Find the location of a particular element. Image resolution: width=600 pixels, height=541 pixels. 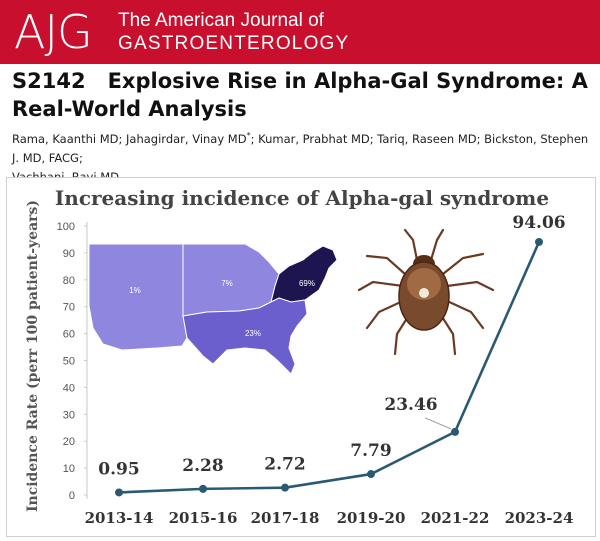

y-tick-label: 60 is located at coordinates (69, 335).